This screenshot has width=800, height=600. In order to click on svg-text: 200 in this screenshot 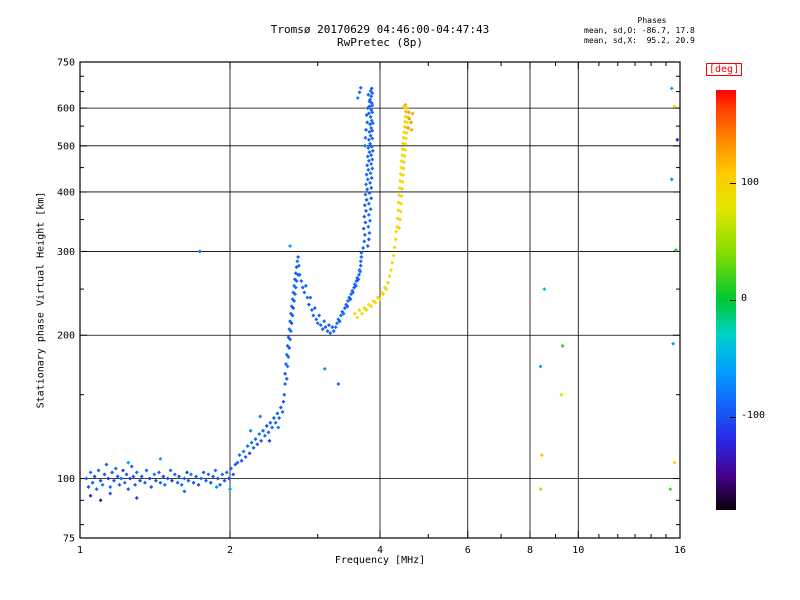, I will do `click(66, 336)`.